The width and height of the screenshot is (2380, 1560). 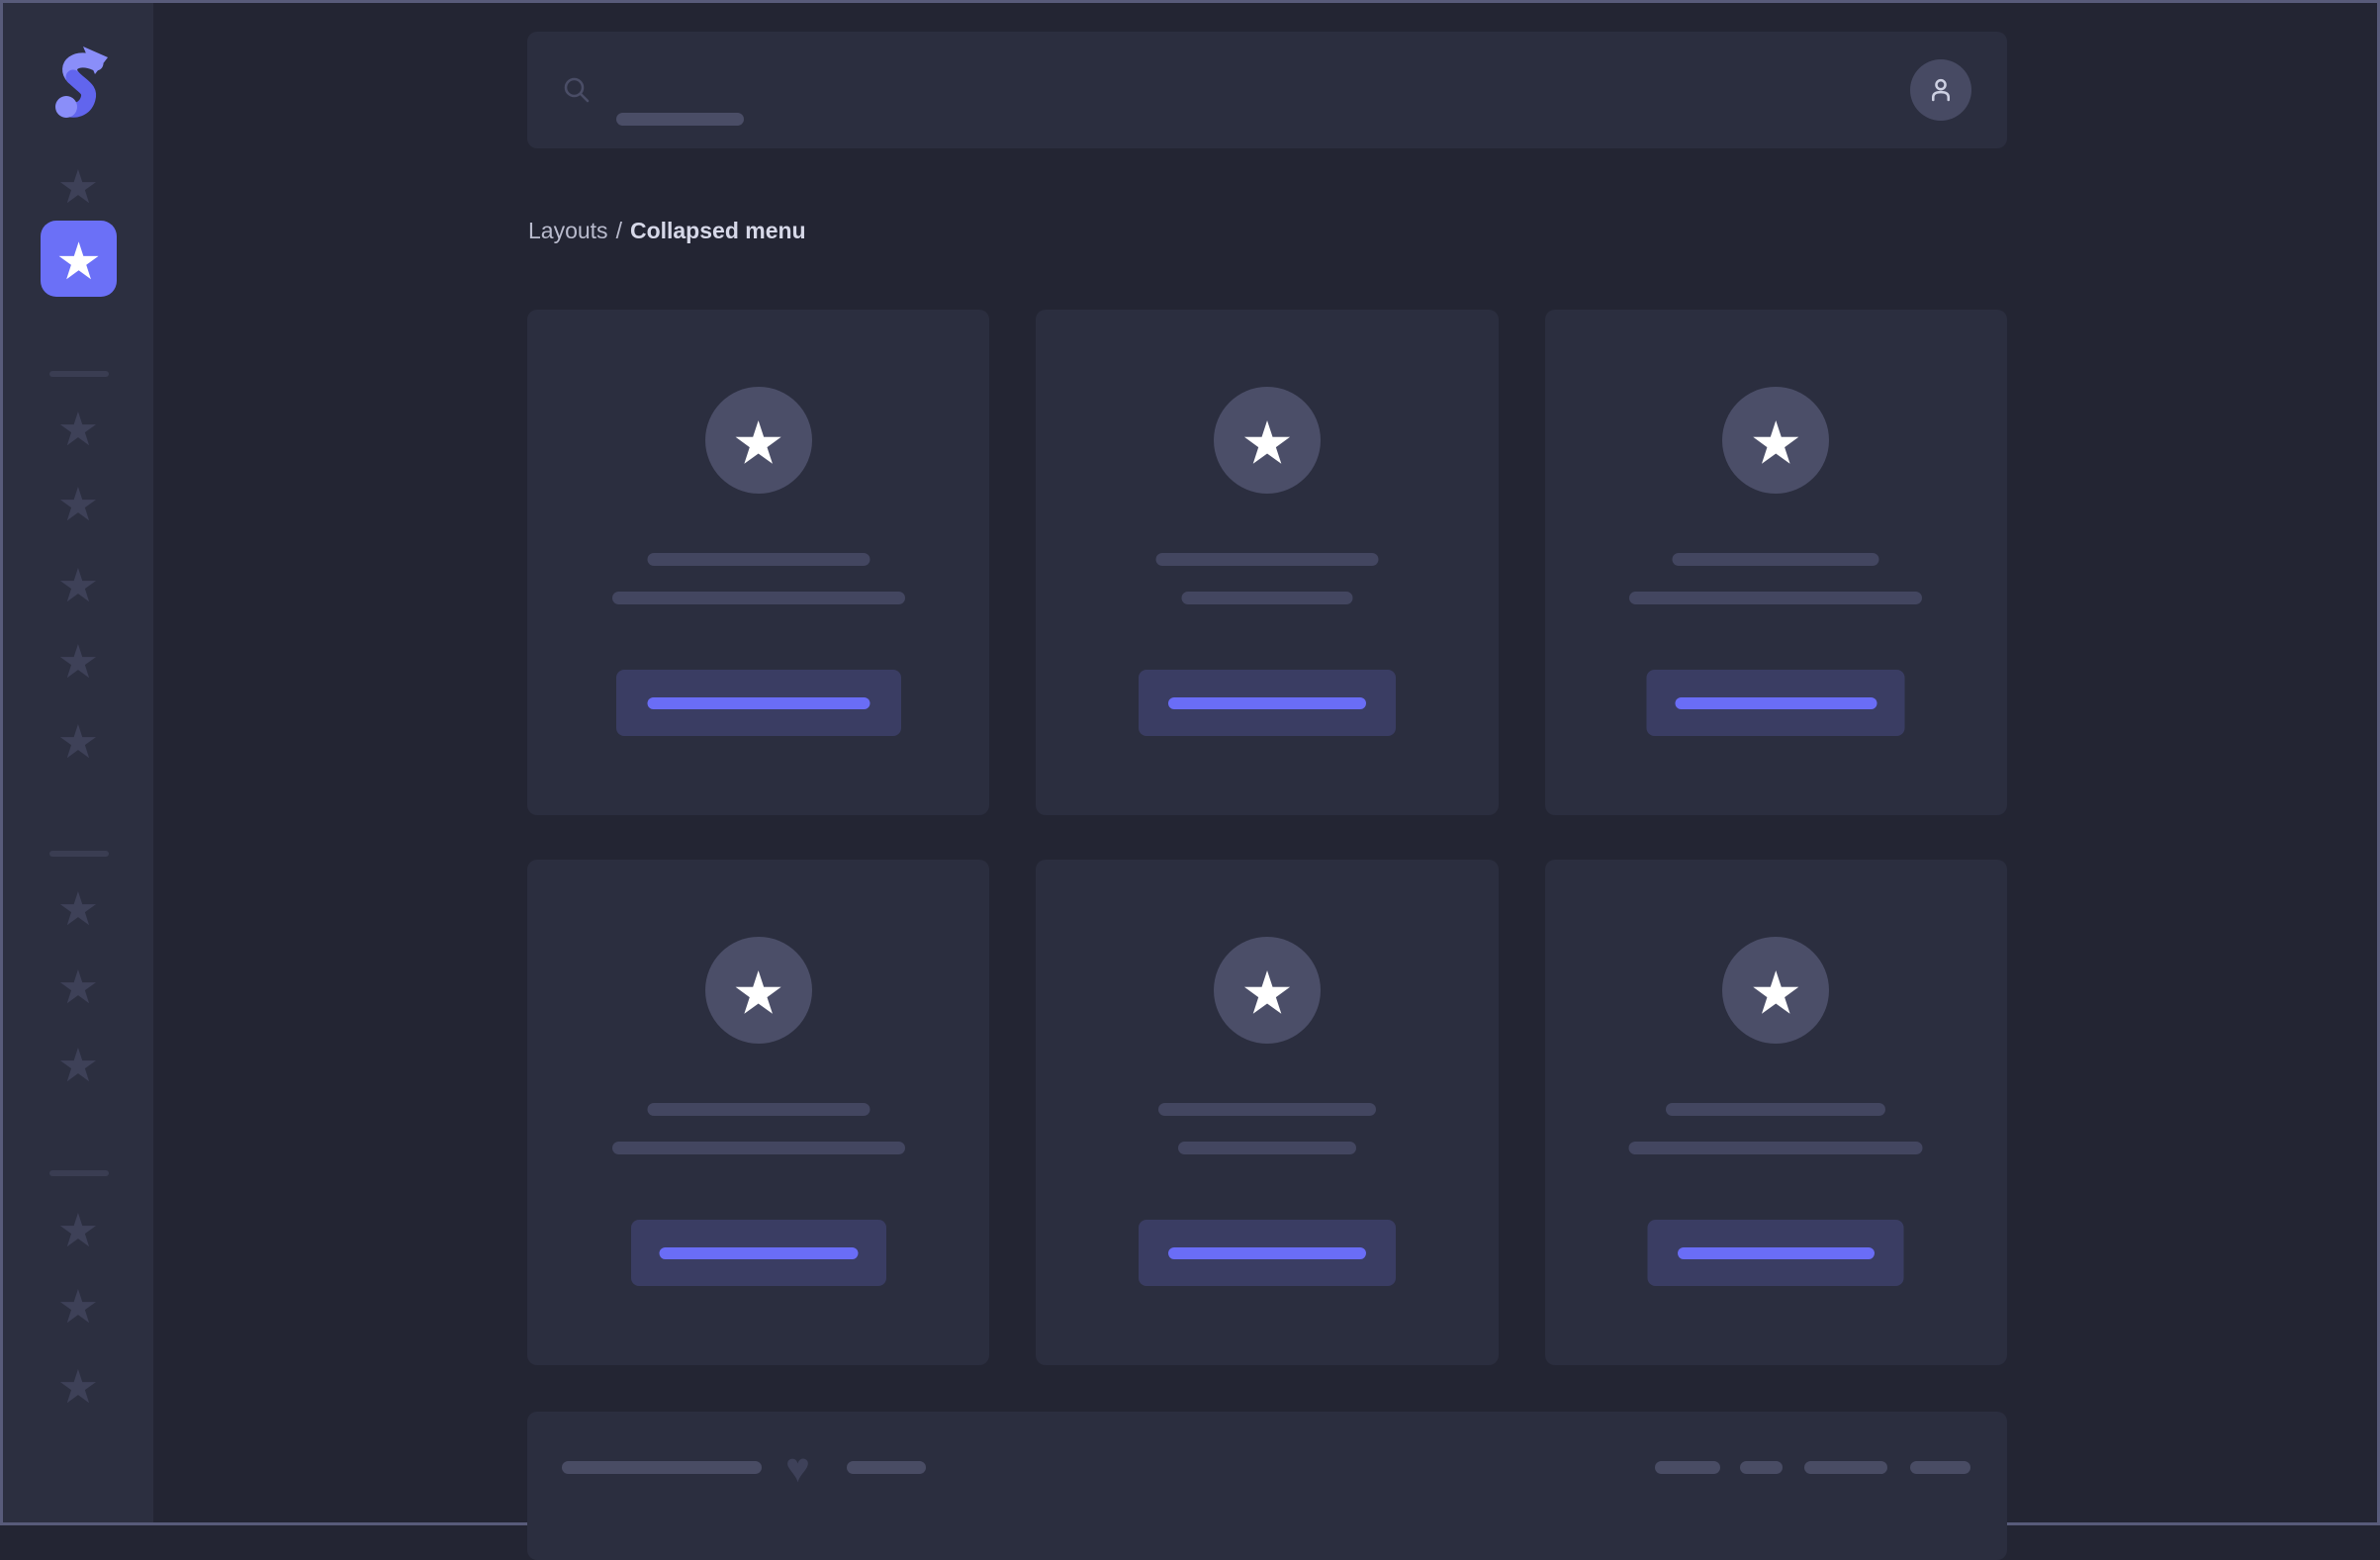 I want to click on card-6: ★, so click(x=1775, y=1112).